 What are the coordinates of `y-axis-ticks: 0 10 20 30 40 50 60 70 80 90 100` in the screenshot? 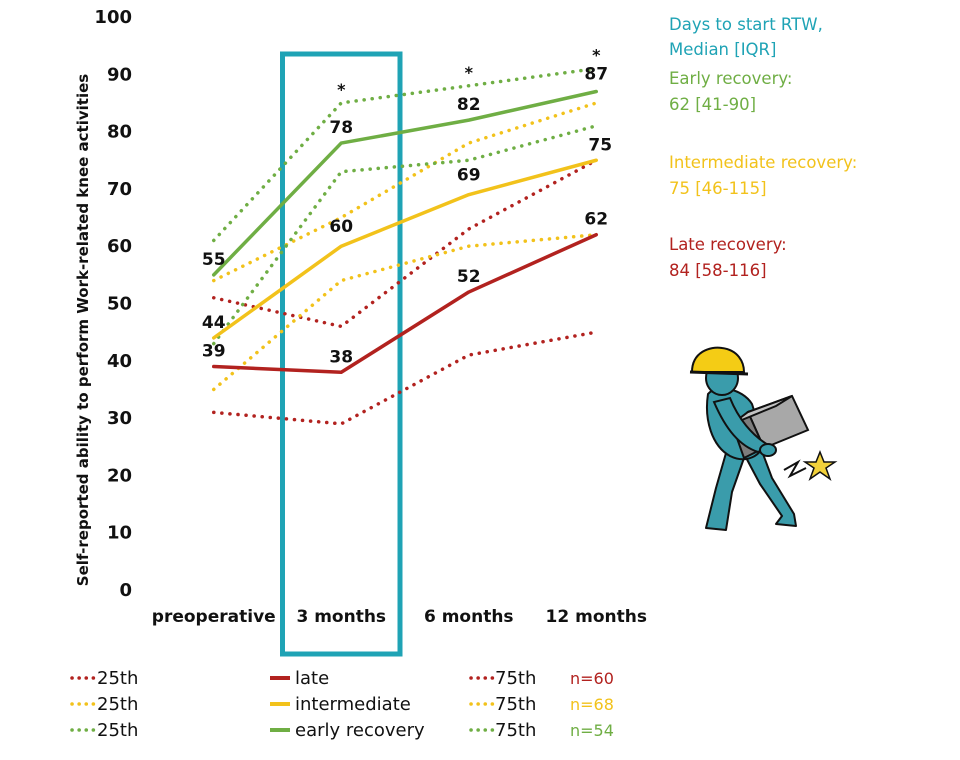 It's located at (113, 304).